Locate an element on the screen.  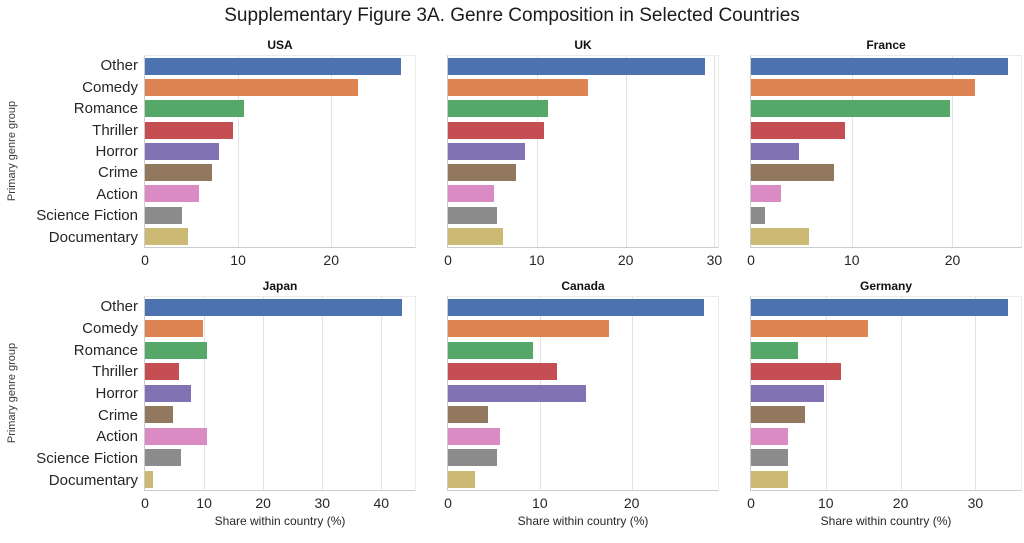
bar-germany-thriller is located at coordinates (796, 372).